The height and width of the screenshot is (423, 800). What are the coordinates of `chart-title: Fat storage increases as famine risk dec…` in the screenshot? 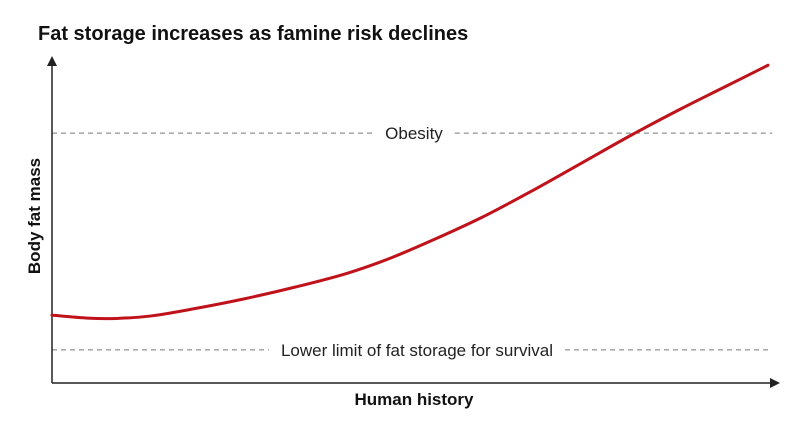 It's located at (253, 34).